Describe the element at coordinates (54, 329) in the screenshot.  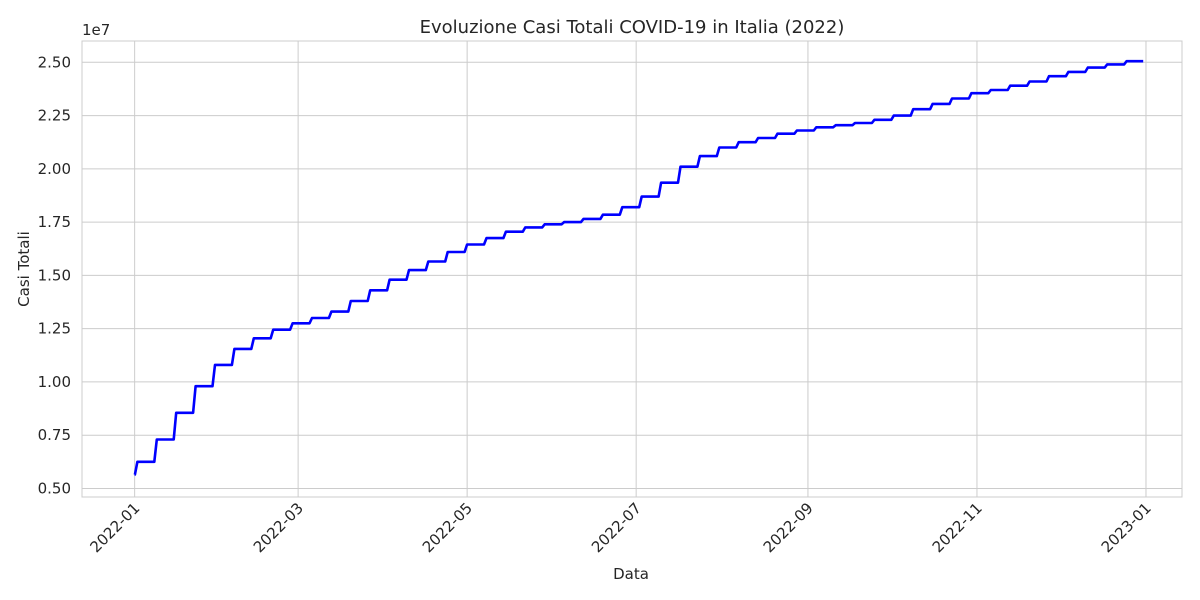
I see `y-tick-label: 1.25` at that location.